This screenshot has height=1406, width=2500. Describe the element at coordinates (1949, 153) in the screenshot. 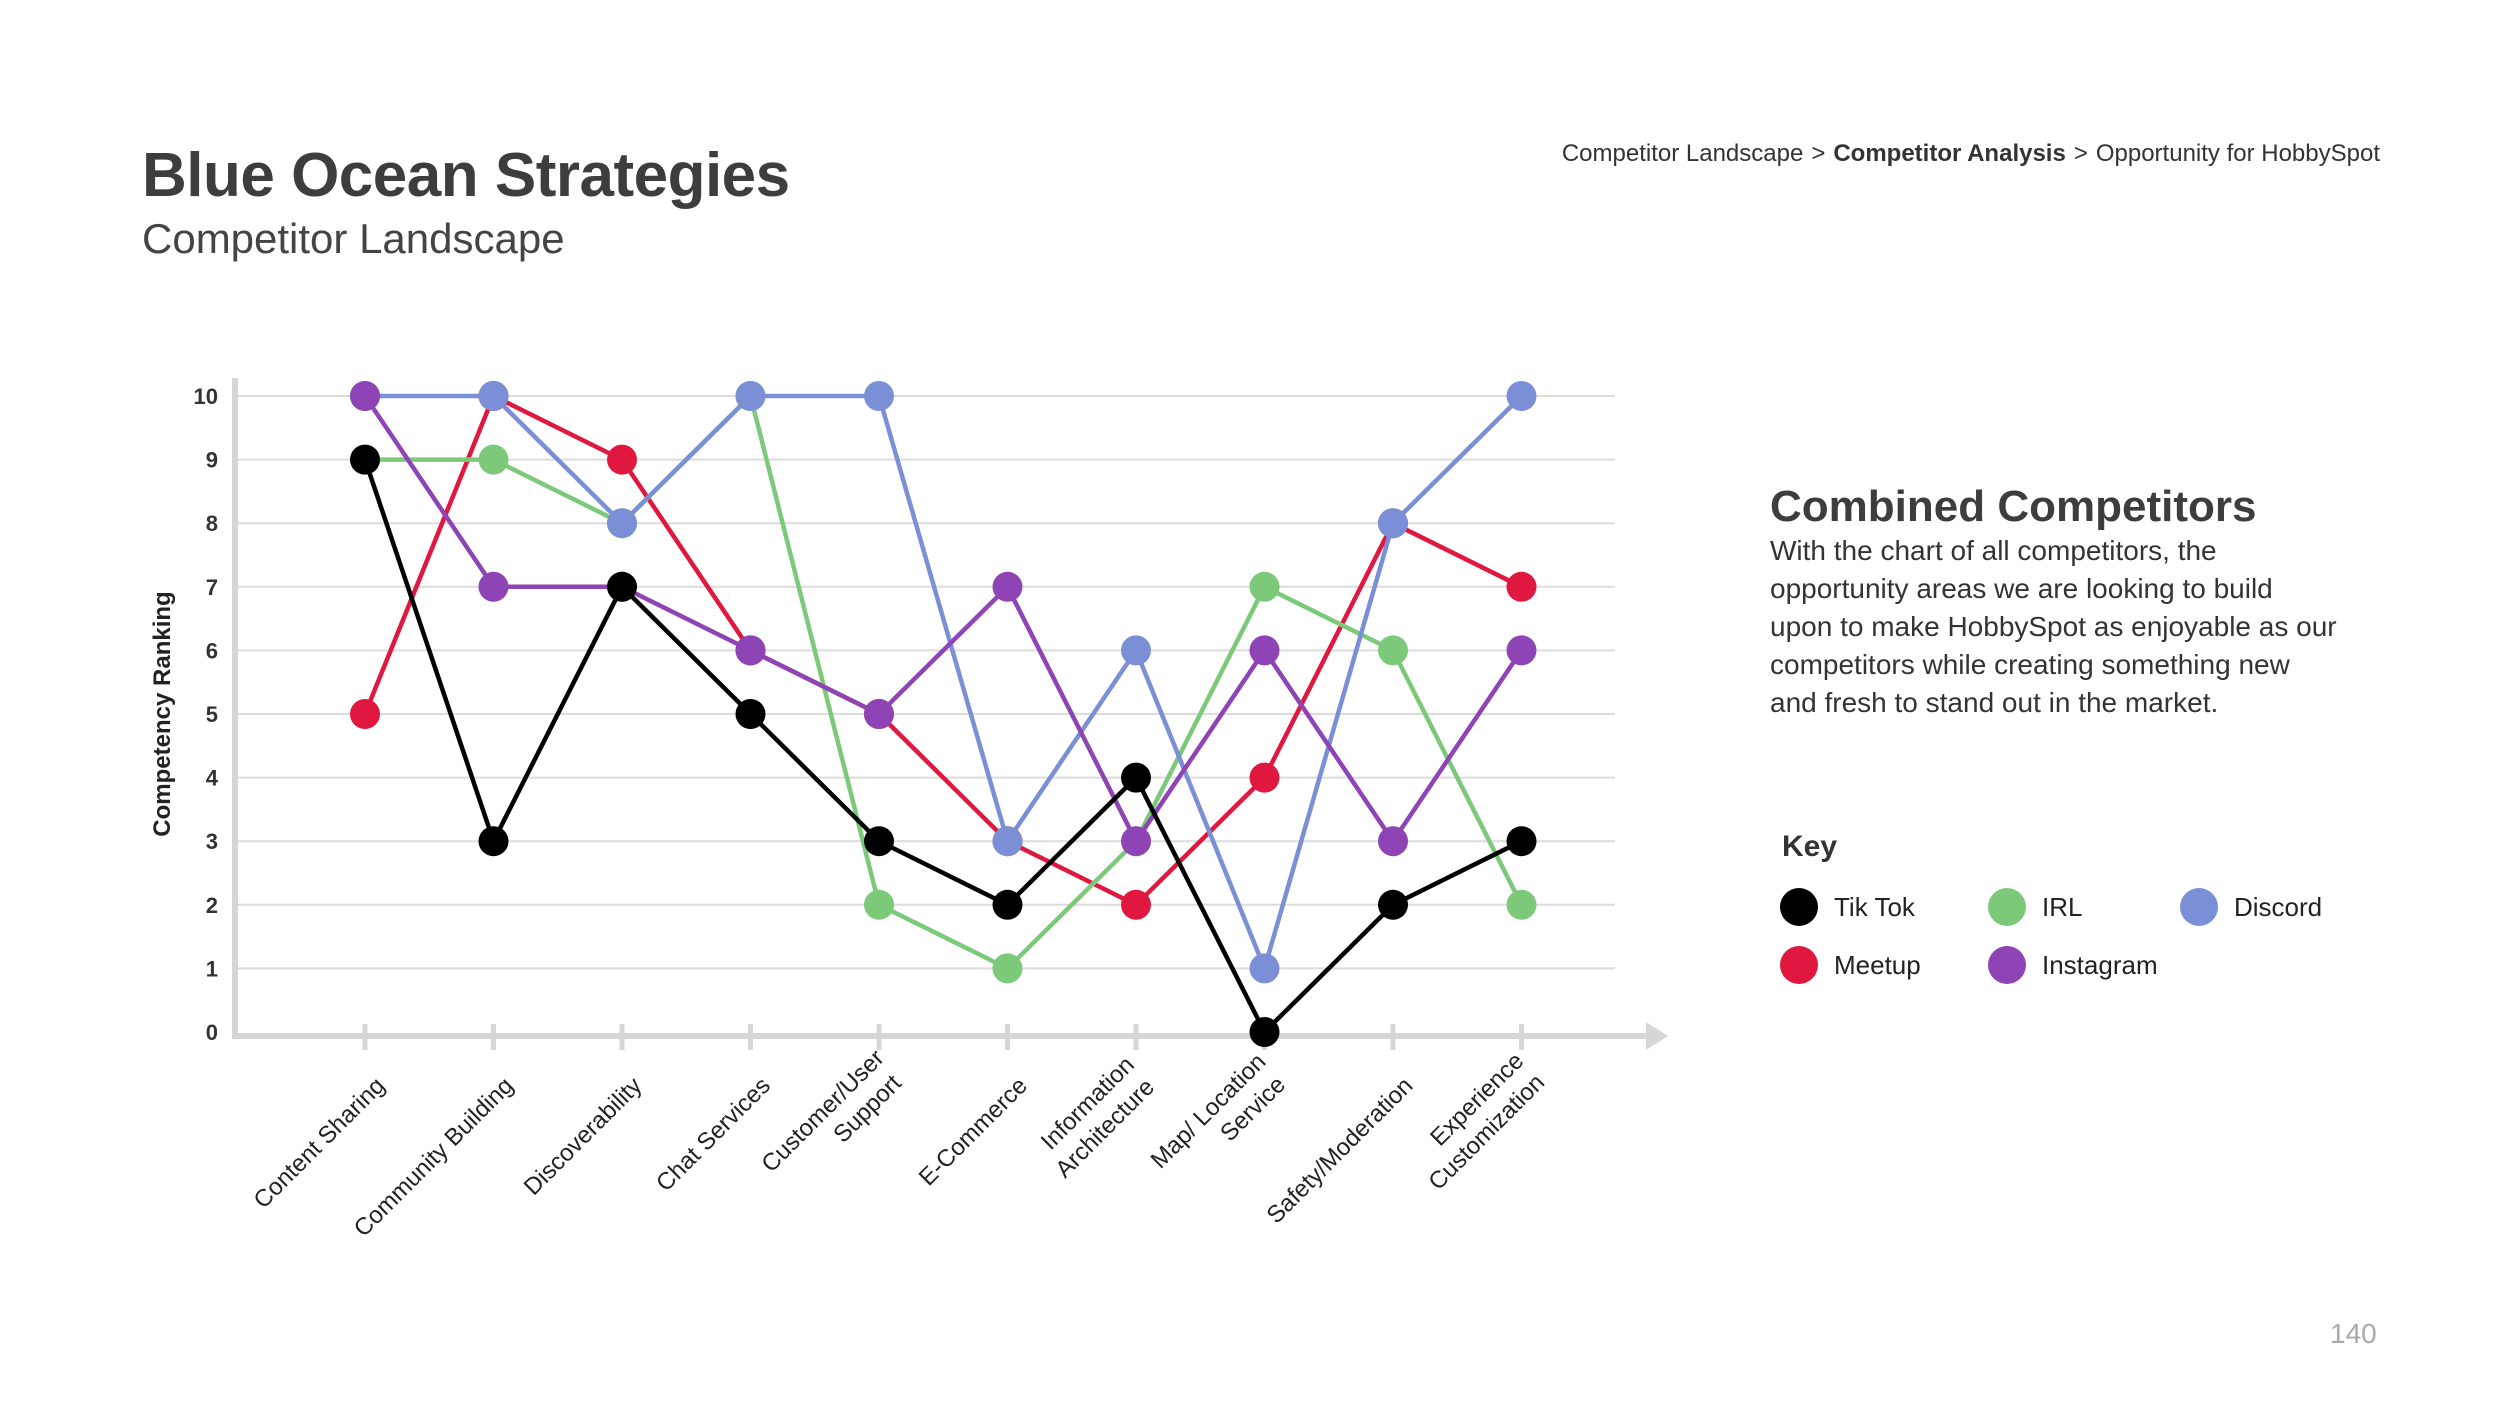

I see `breadcrumb-item-competitor-analysis: Competitor Analysis` at that location.